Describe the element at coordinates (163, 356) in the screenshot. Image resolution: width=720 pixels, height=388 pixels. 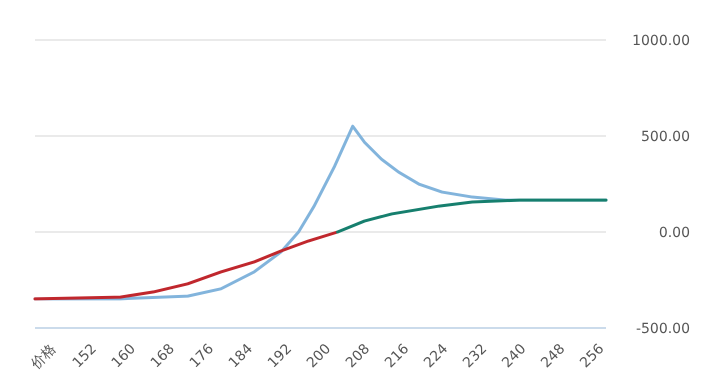
I see `x-tick-label: 168` at that location.